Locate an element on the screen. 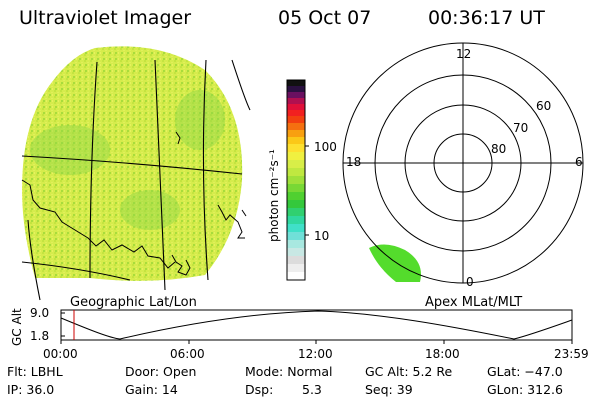 The width and height of the screenshot is (600, 400). altitude-xtick-2359: 23:59 is located at coordinates (571, 354).